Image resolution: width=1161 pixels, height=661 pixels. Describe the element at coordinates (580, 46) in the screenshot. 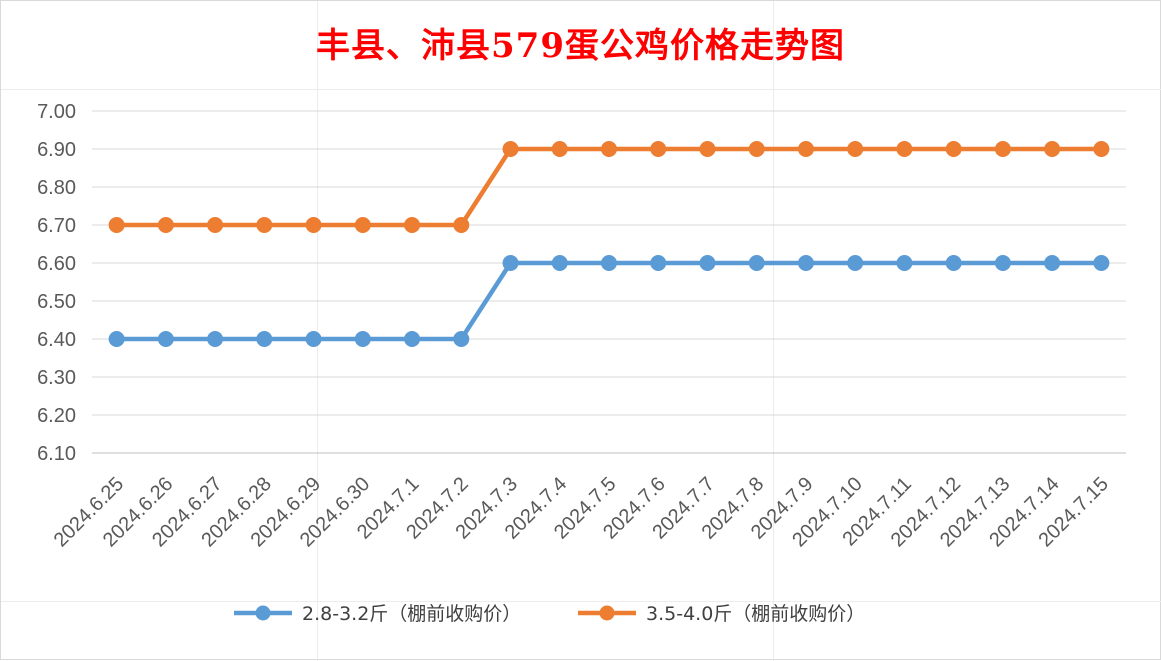

I see `chart-title: 丰县、沛县579蛋公鸡价格走势图` at that location.